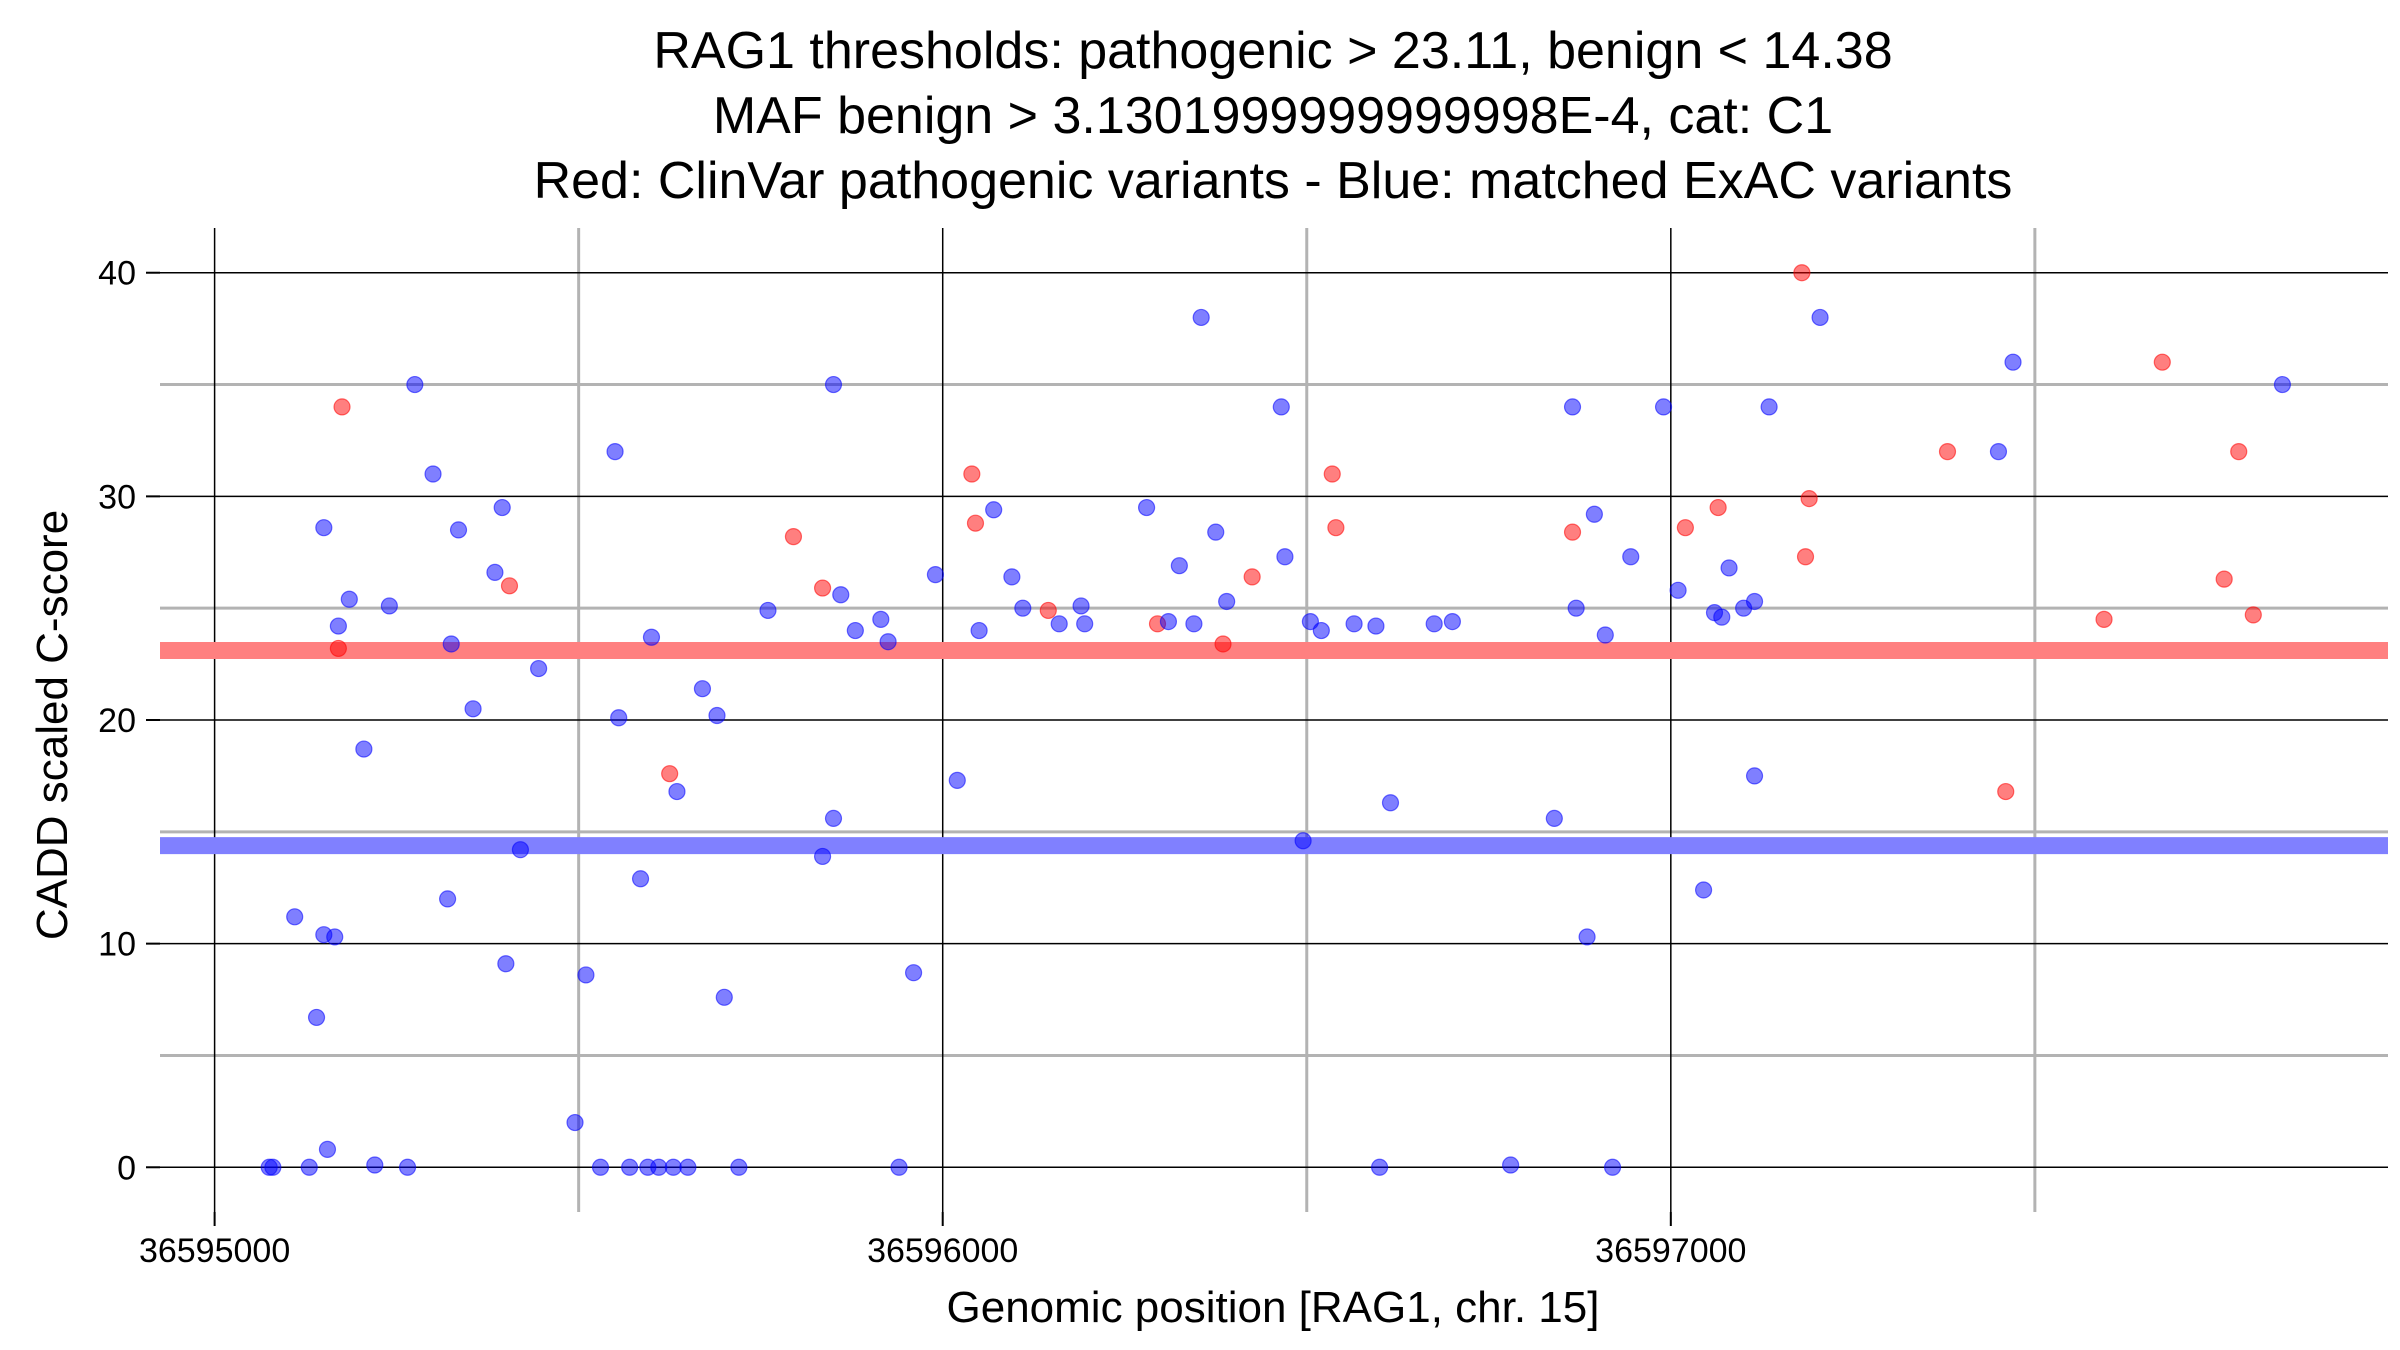 Image resolution: width=2400 pixels, height=1350 pixels. Describe the element at coordinates (942, 1251) in the screenshot. I see `x-tick-label-1: 36596000` at that location.